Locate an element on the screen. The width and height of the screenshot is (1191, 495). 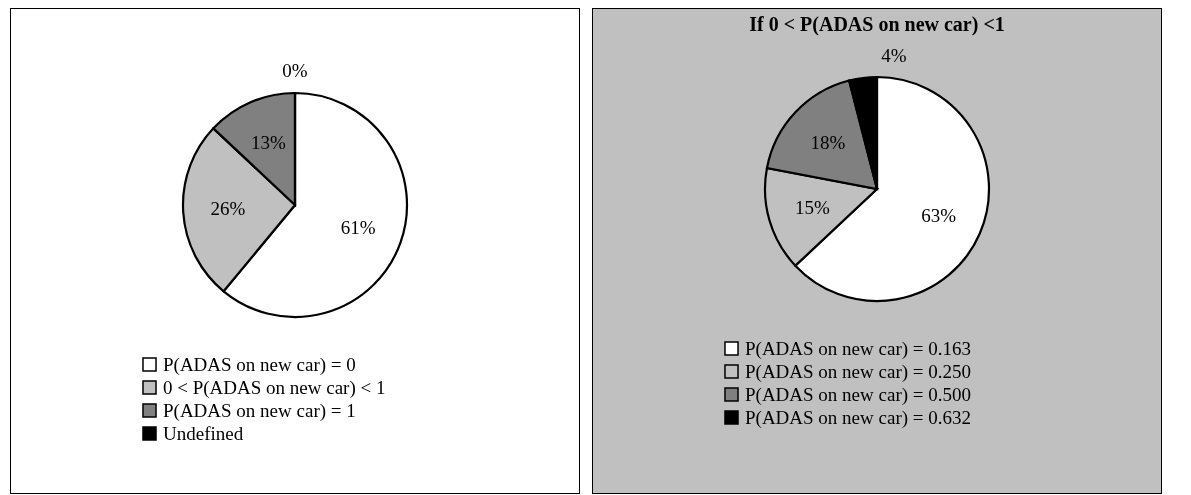
data-label: 4% is located at coordinates (894, 56).